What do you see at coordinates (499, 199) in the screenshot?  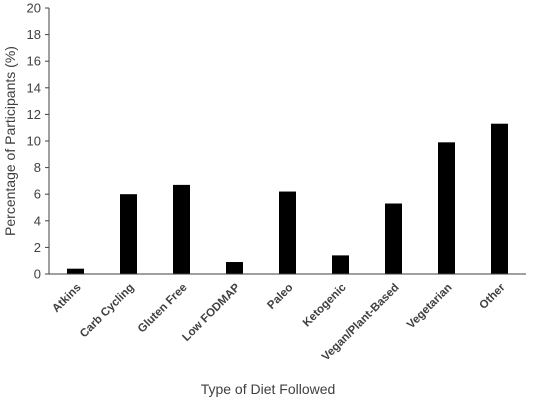 I see `bar-other` at bounding box center [499, 199].